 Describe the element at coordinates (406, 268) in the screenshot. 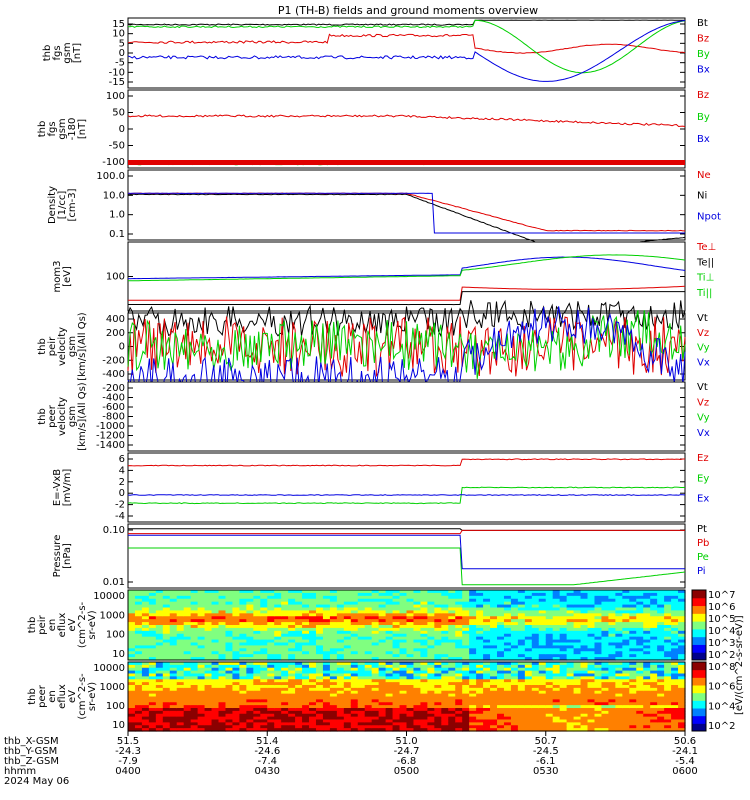

I see `series-Ti-perp` at that location.